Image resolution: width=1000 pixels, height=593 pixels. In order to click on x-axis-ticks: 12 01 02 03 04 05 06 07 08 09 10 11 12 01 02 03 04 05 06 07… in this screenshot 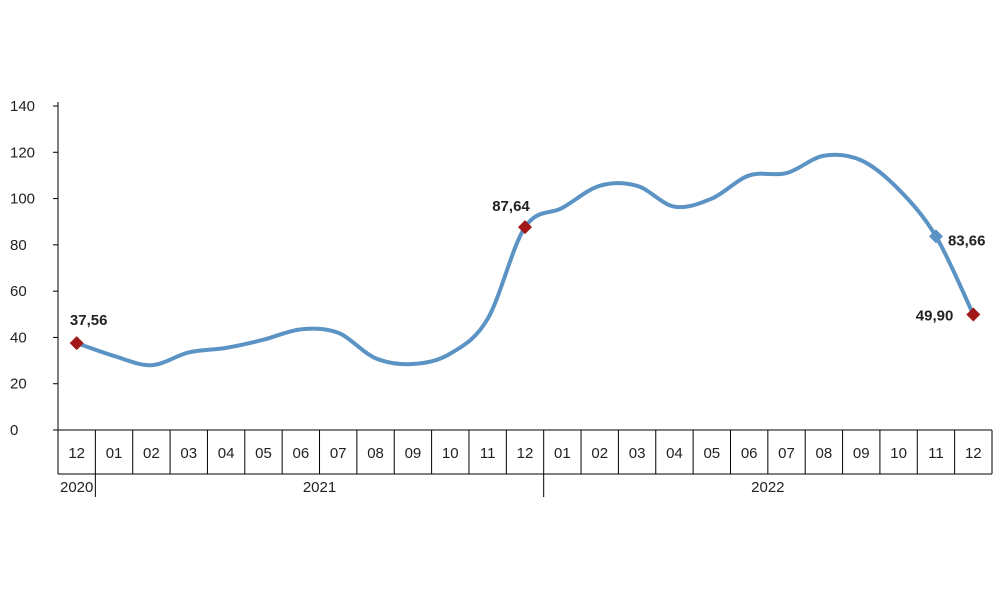, I will do `click(525, 452)`.